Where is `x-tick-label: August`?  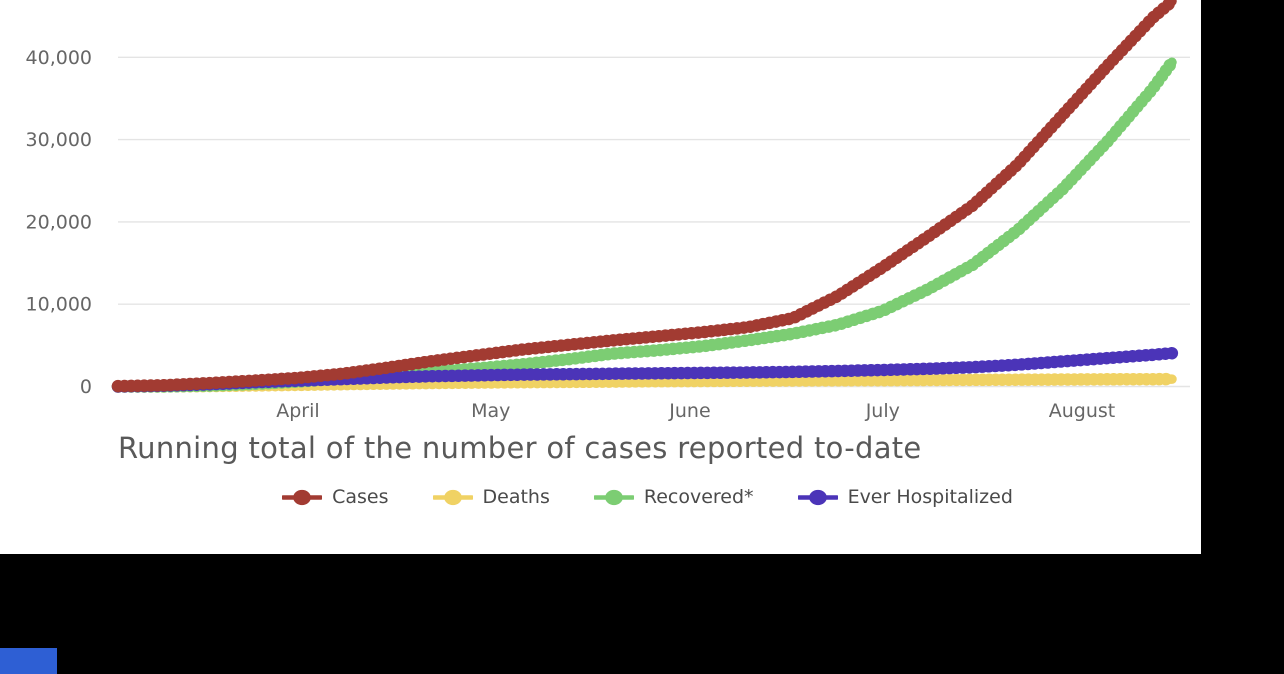
x-tick-label: August is located at coordinates (1082, 411).